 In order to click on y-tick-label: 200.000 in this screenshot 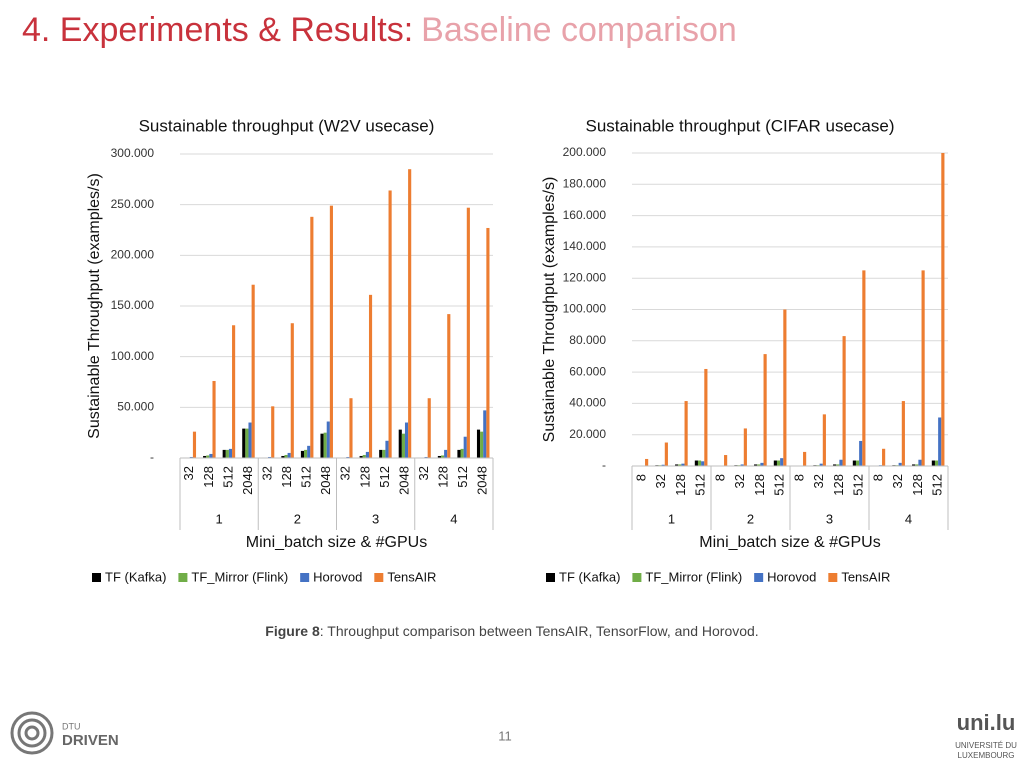, I will do `click(133, 255)`.